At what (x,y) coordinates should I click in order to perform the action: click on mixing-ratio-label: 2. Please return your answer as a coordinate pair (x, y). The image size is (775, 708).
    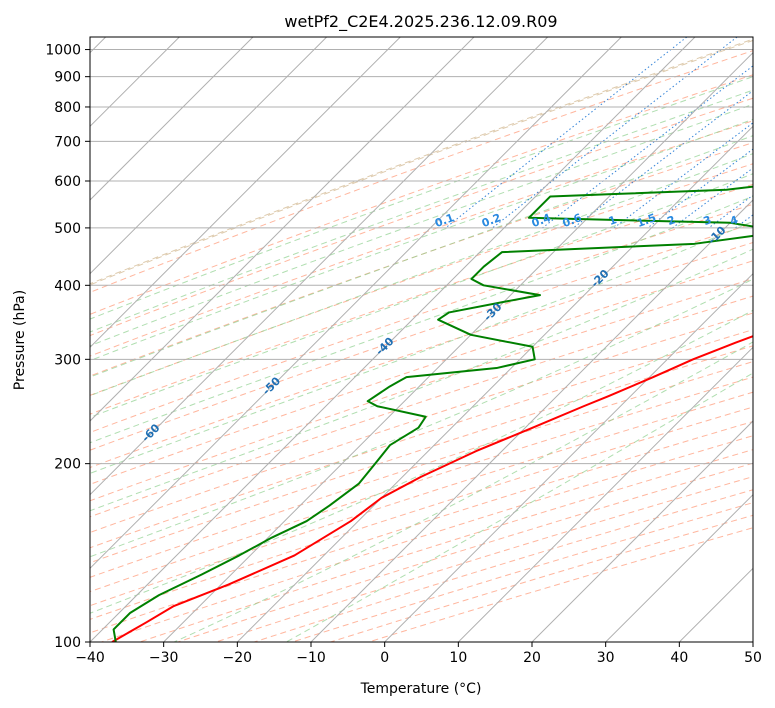
    Looking at the image, I should click on (671, 220).